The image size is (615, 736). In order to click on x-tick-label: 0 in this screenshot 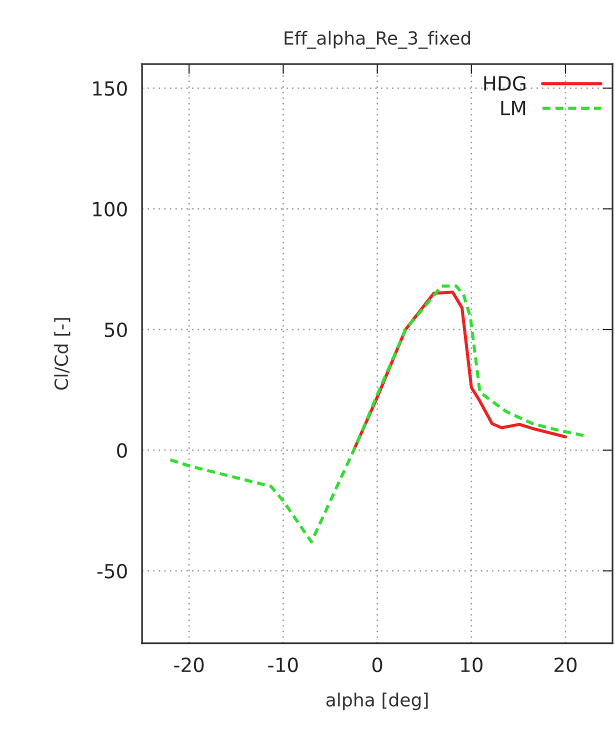, I will do `click(377, 664)`.